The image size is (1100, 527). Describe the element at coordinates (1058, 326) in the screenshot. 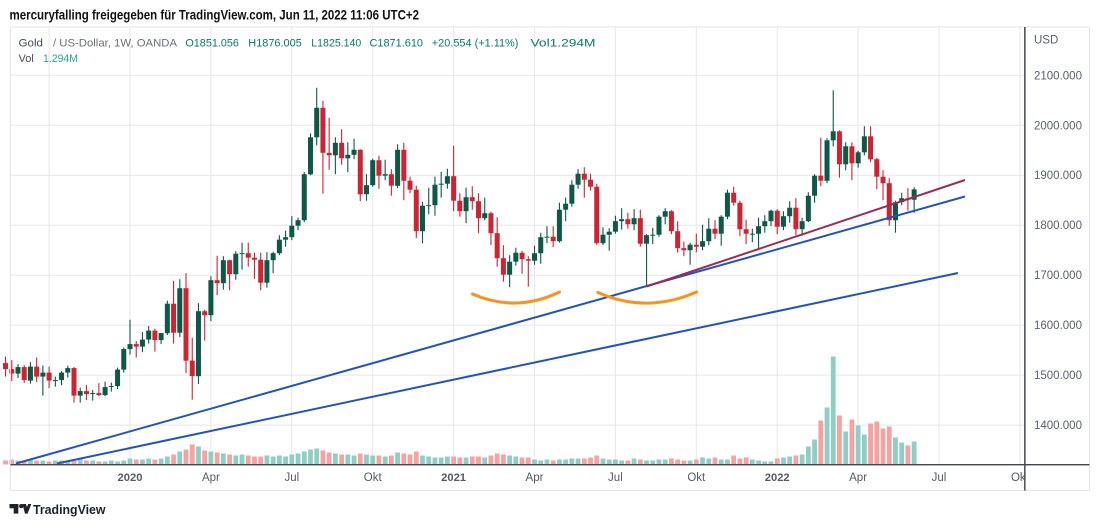

I see `svg-text: 1600.000` at that location.